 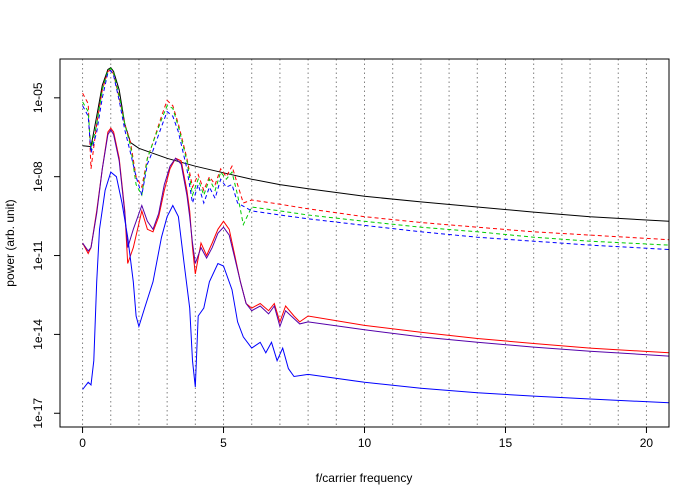 I want to click on y-axis-title: power (arb. unit), so click(x=10, y=242).